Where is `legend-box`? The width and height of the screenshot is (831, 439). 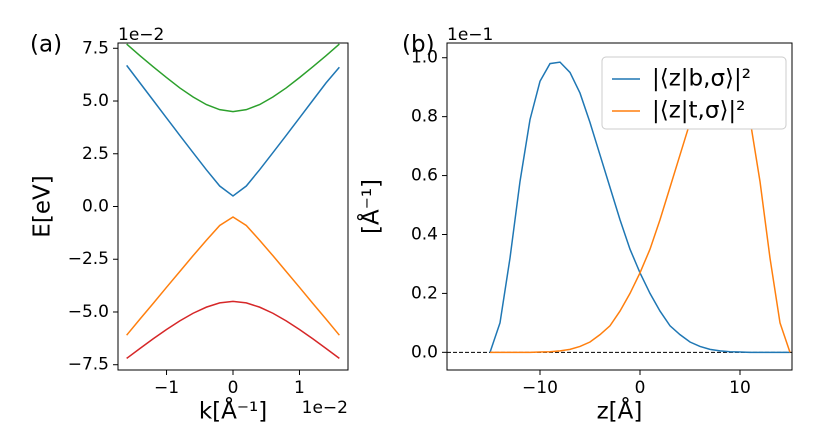 legend-box is located at coordinates (694, 93).